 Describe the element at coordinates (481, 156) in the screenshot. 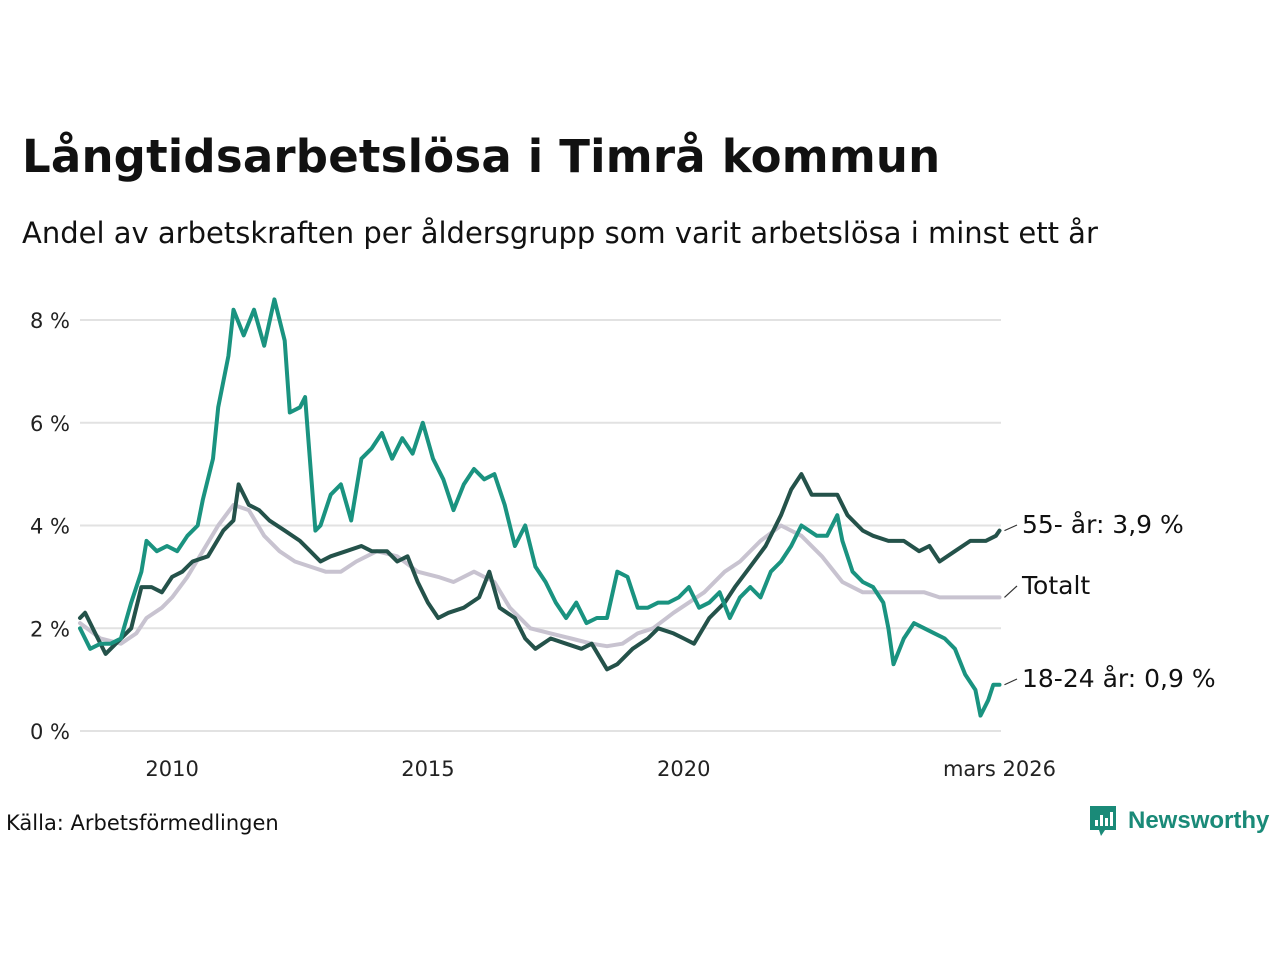

I see `chart-title: Långtidsarbetslösa i Timrå kommun` at that location.